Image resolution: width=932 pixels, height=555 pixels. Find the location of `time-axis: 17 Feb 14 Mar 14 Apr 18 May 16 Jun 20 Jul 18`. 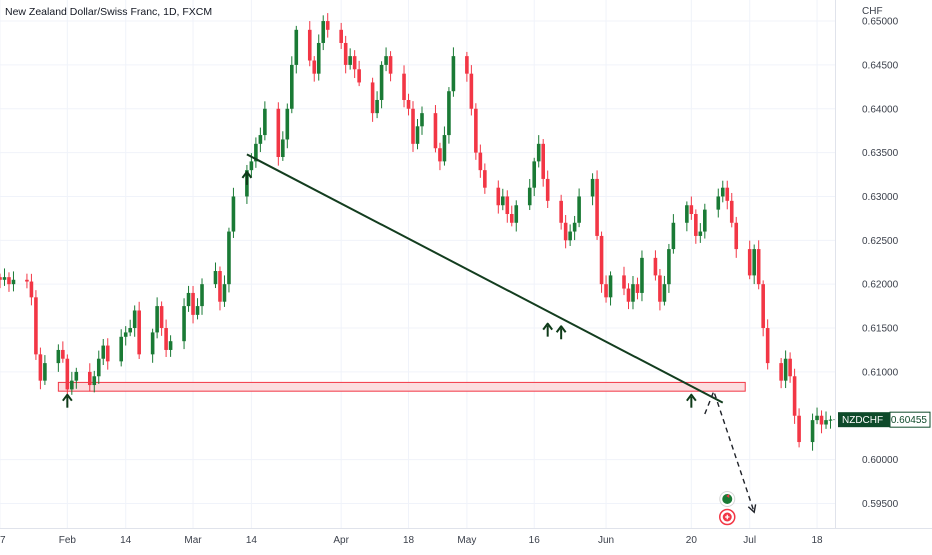

time-axis: 17 Feb 14 Mar 14 Apr 18 May 16 Jun 20 Jul 18 is located at coordinates (411, 540).